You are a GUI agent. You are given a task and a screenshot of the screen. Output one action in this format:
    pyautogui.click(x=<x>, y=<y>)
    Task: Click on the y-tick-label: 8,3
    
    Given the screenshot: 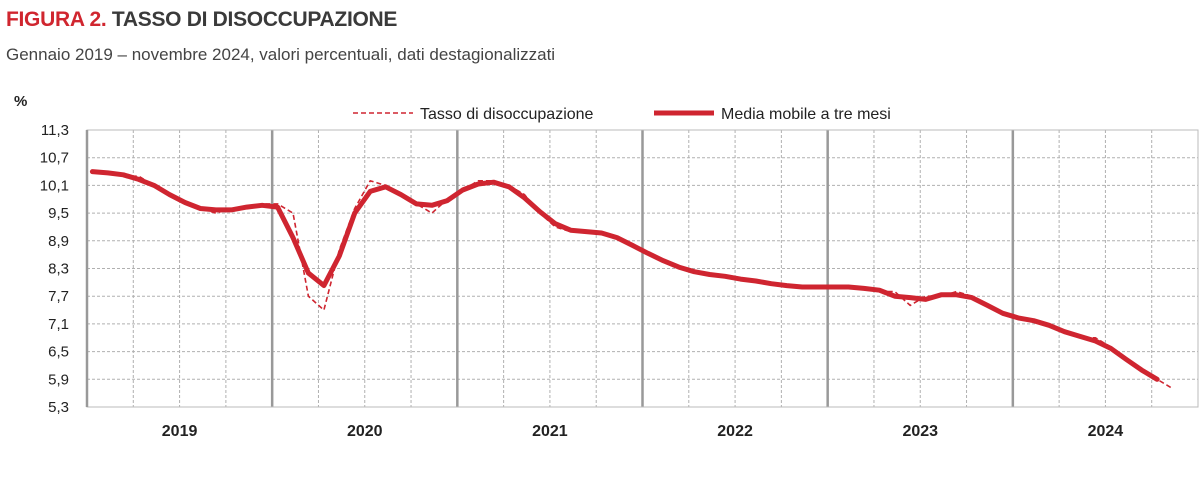 What is the action you would take?
    pyautogui.click(x=58, y=269)
    